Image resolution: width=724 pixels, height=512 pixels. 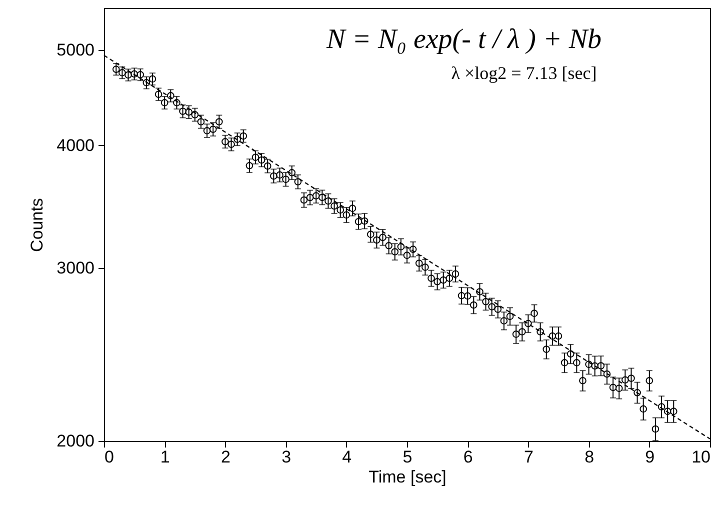 I want to click on x-tick-label: 5, so click(x=407, y=457).